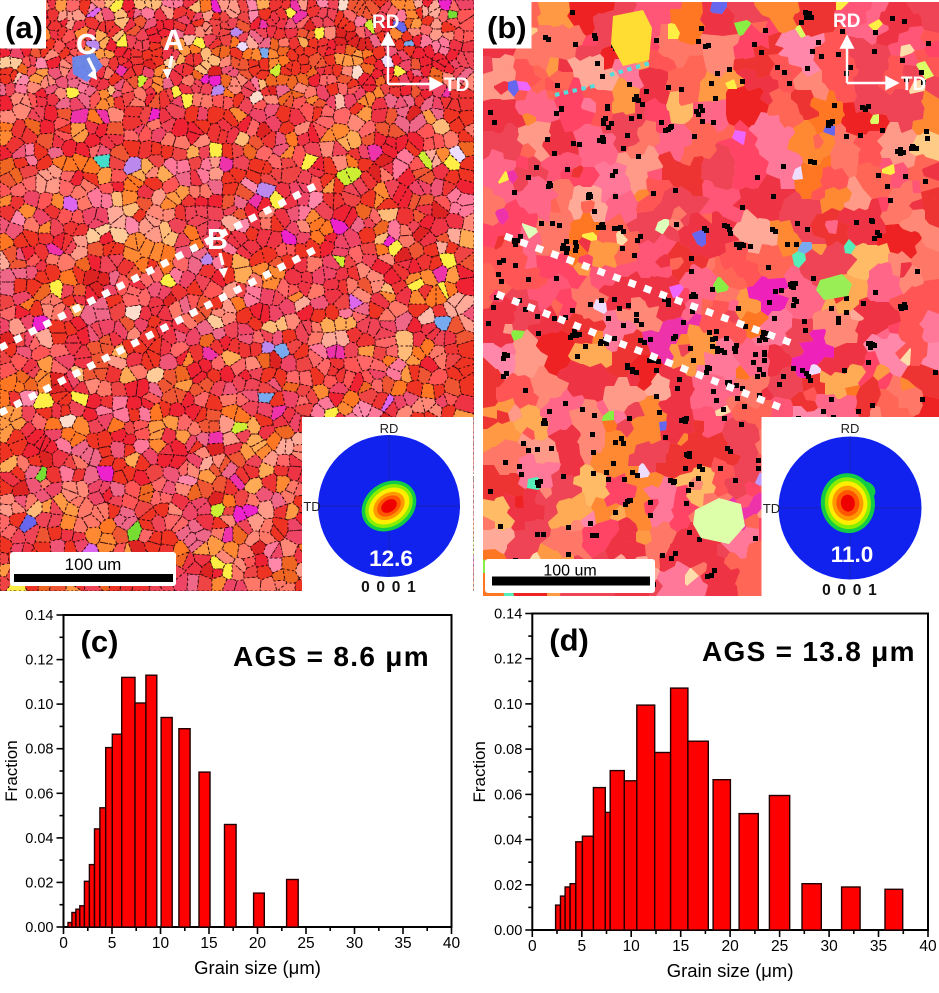 This screenshot has width=939, height=993. Describe the element at coordinates (507, 27) in the screenshot. I see `svg-text: (b)` at that location.